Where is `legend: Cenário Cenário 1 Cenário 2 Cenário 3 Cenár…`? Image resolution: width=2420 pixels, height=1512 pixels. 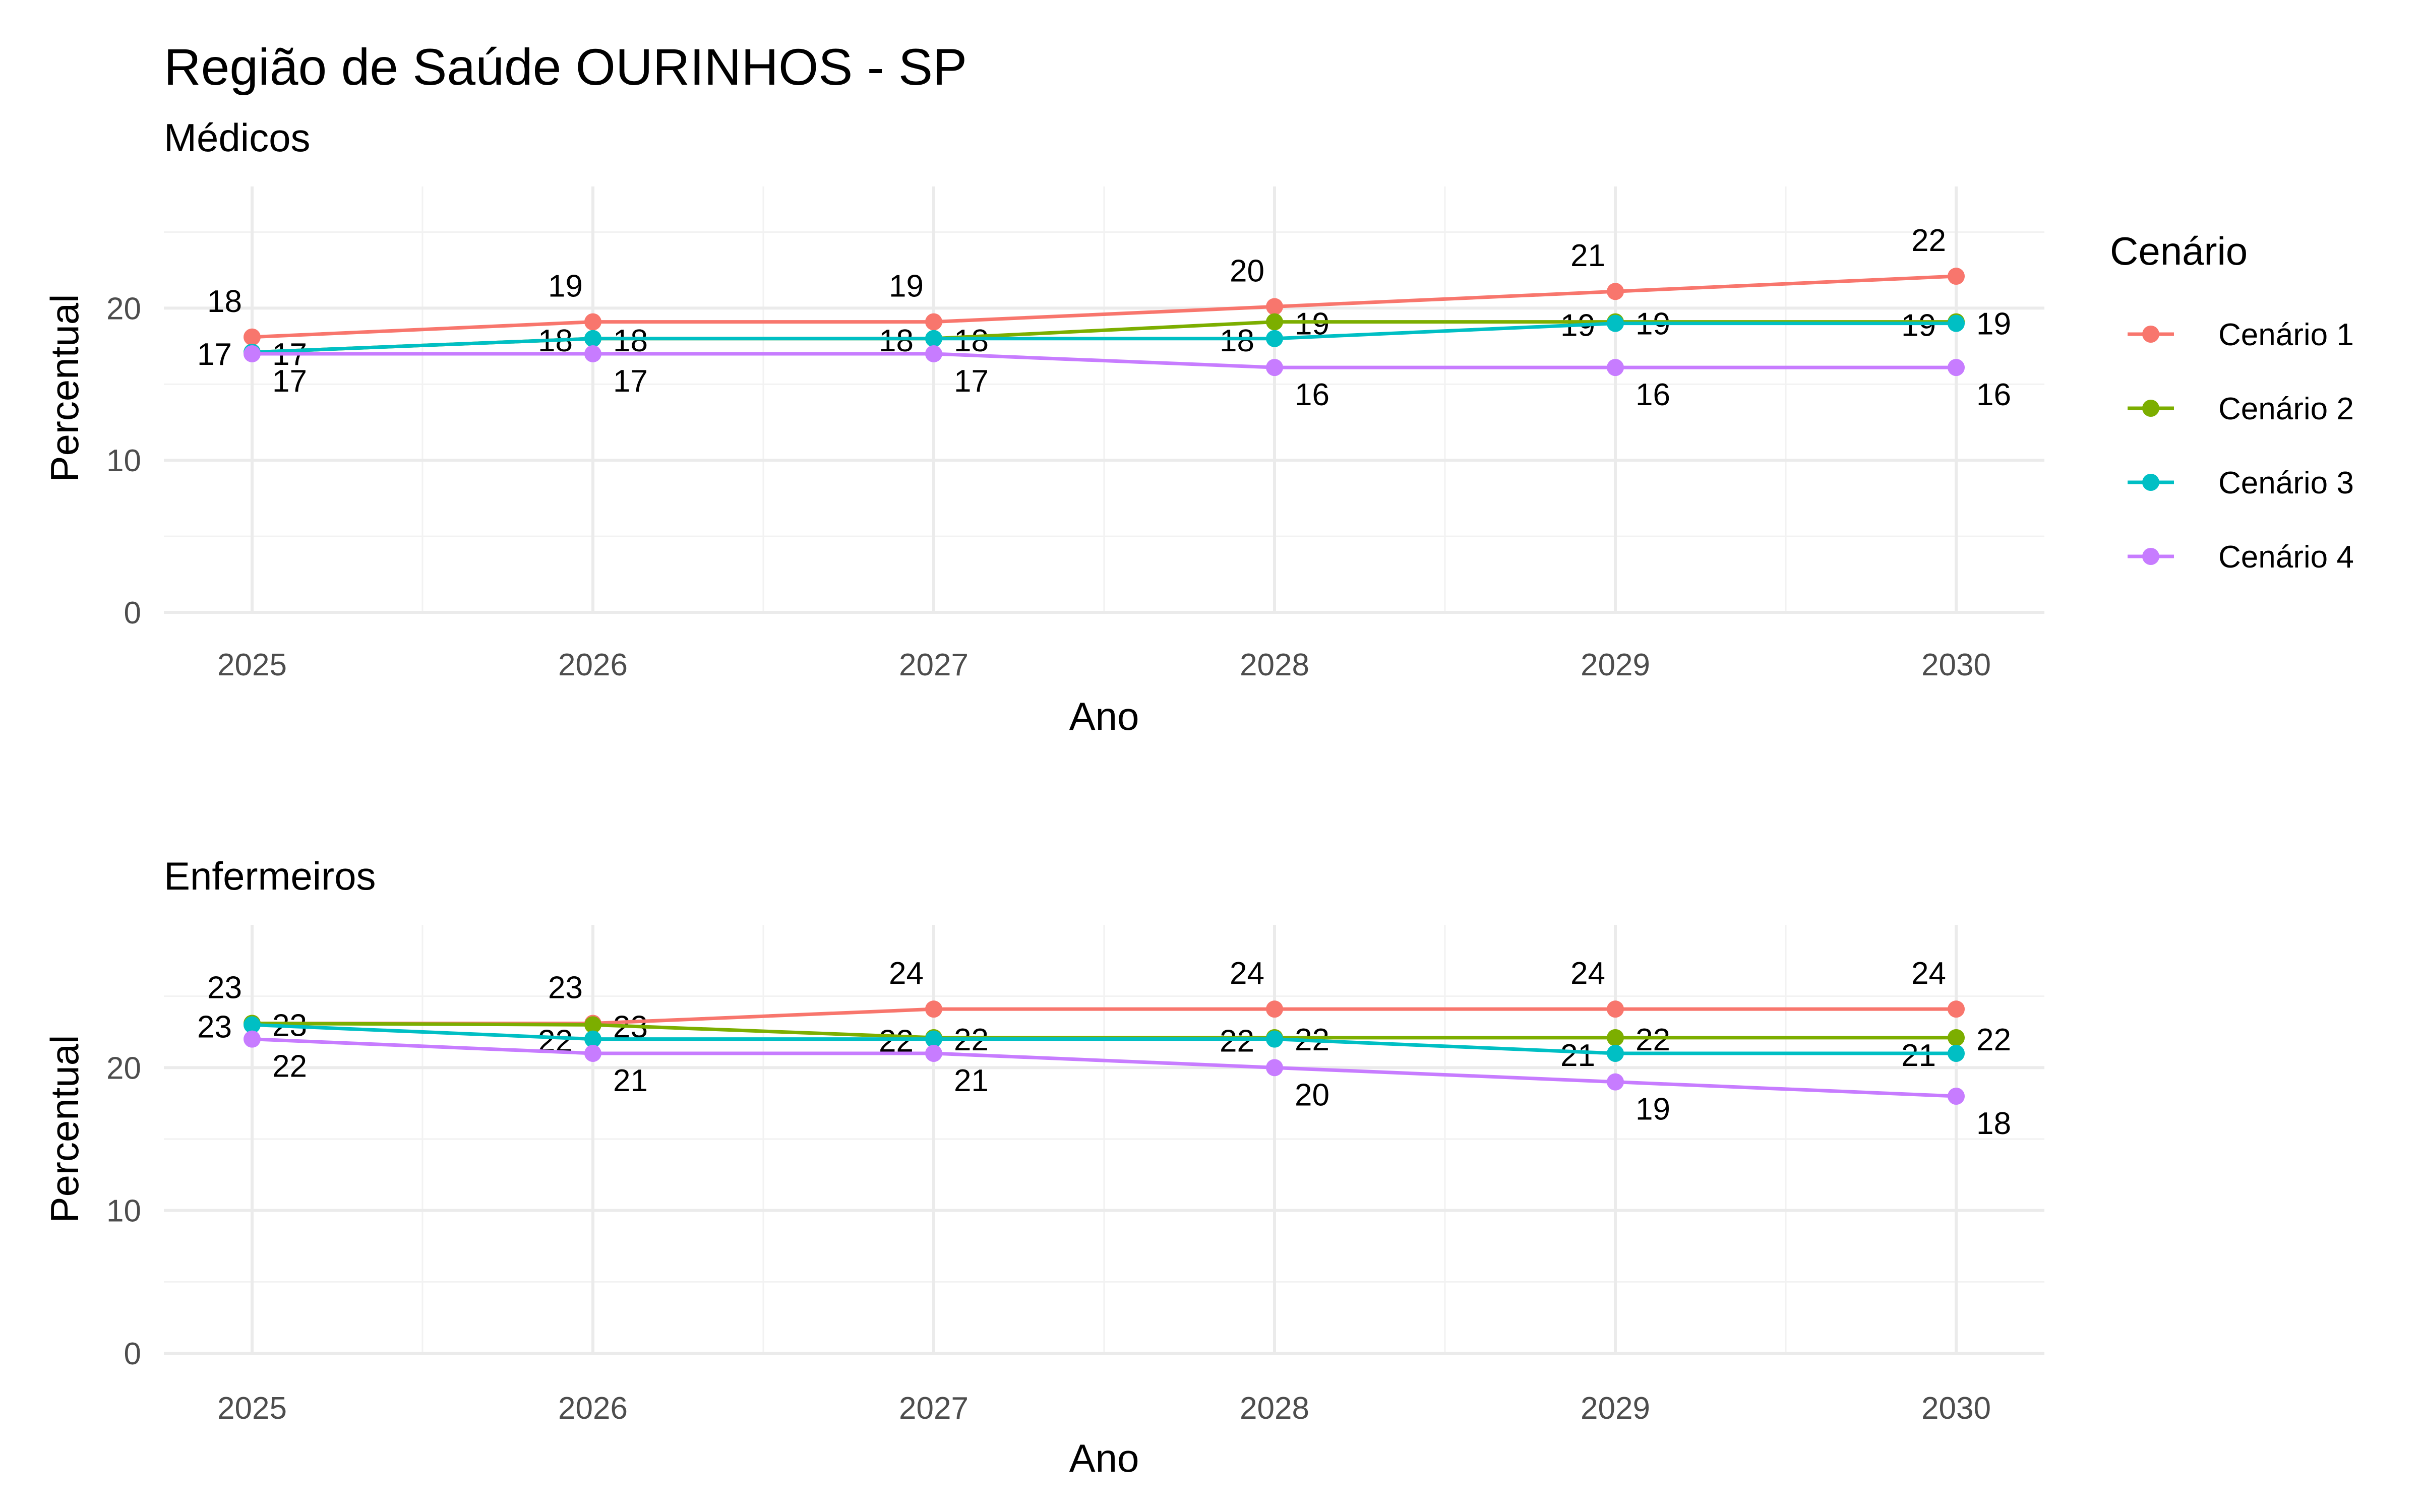 legend: Cenário Cenário 1 Cenário 2 Cenário 3 Cenár… is located at coordinates (2232, 402).